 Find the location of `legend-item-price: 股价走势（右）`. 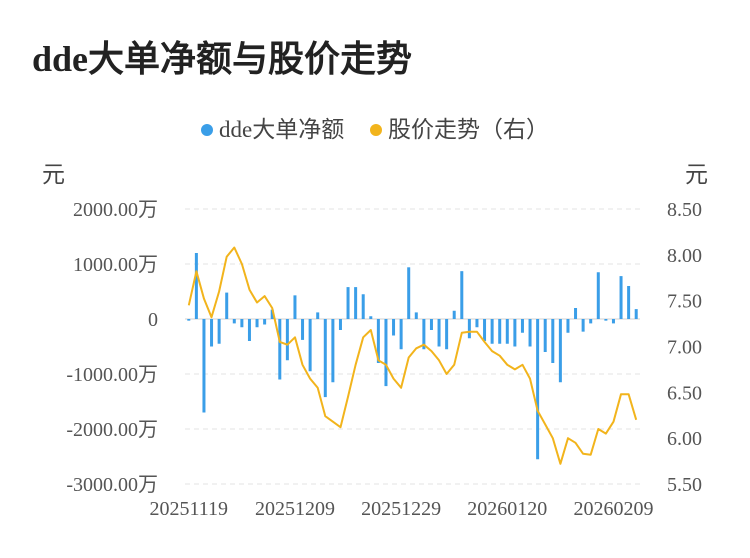

legend-item-price: 股价走势（右） is located at coordinates (459, 127).